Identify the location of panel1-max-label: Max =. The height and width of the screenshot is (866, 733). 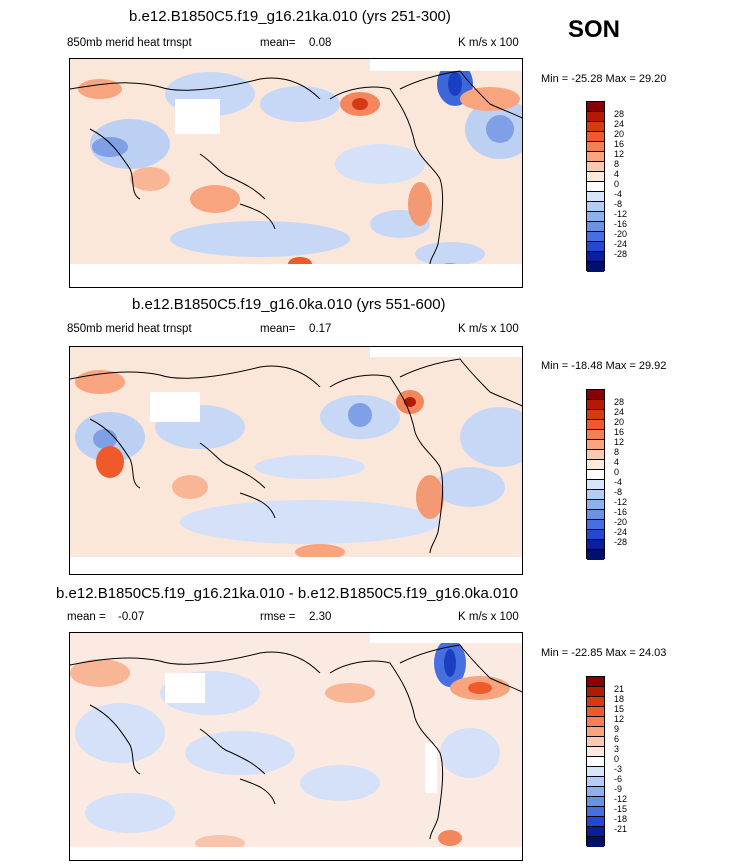
(620, 79).